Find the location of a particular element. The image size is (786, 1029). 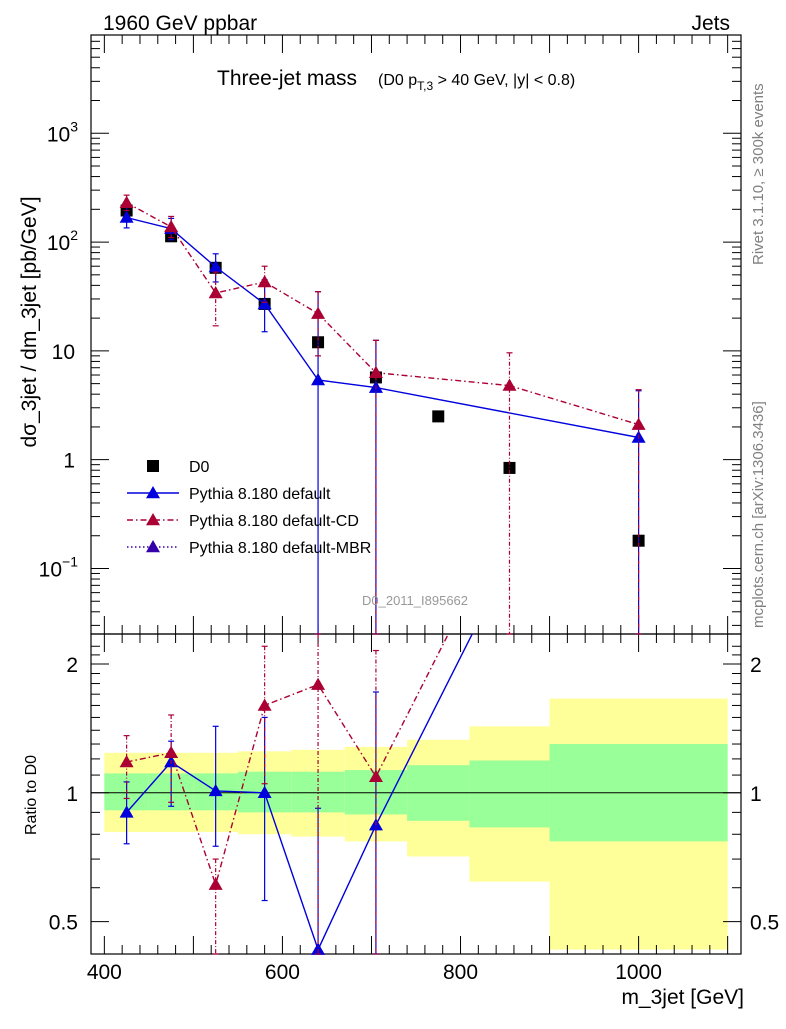

legend-marker-cd is located at coordinates (153, 519).